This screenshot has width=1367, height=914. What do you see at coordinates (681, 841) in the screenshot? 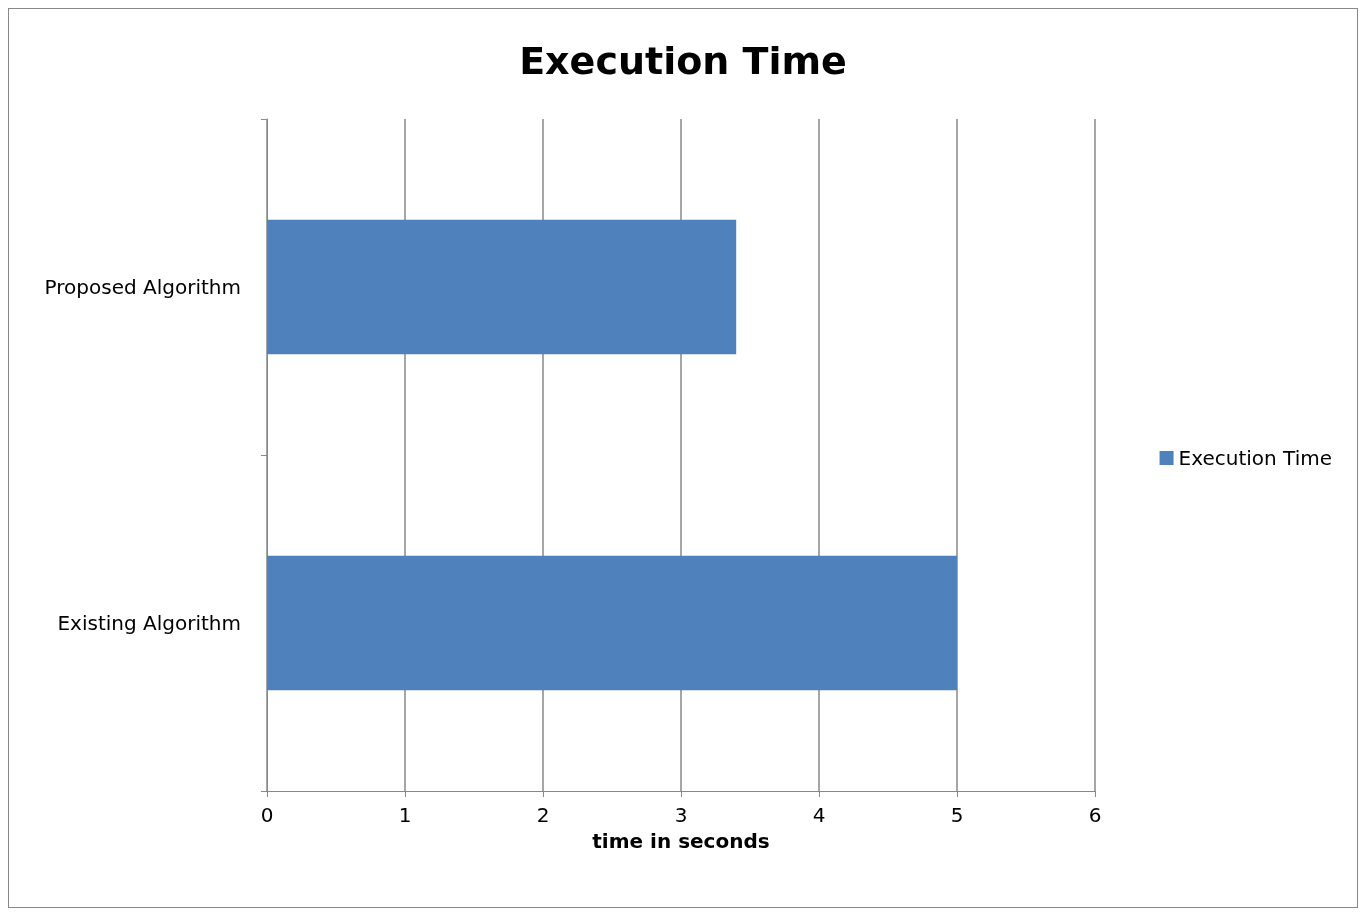
I see `x-axis-title: time in seconds` at bounding box center [681, 841].